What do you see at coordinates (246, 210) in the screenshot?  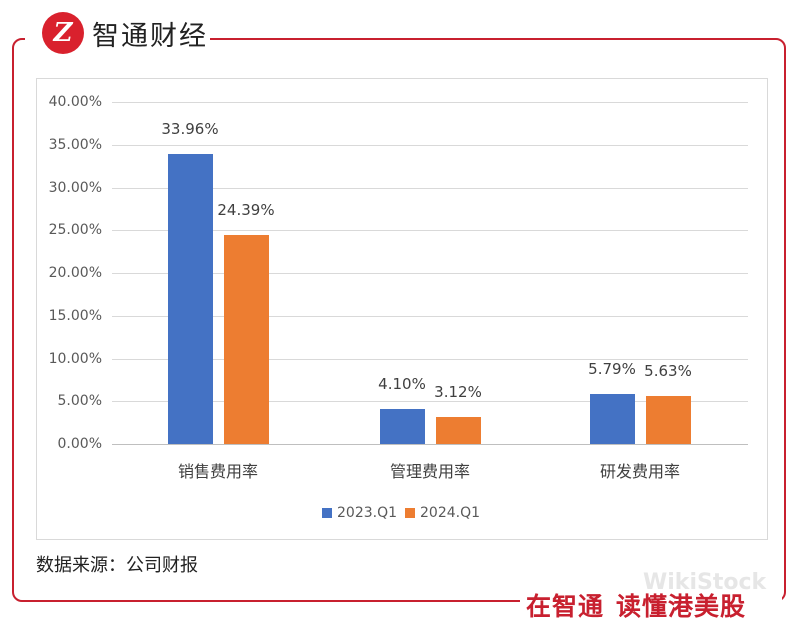 I see `data-label: 24.39%` at bounding box center [246, 210].